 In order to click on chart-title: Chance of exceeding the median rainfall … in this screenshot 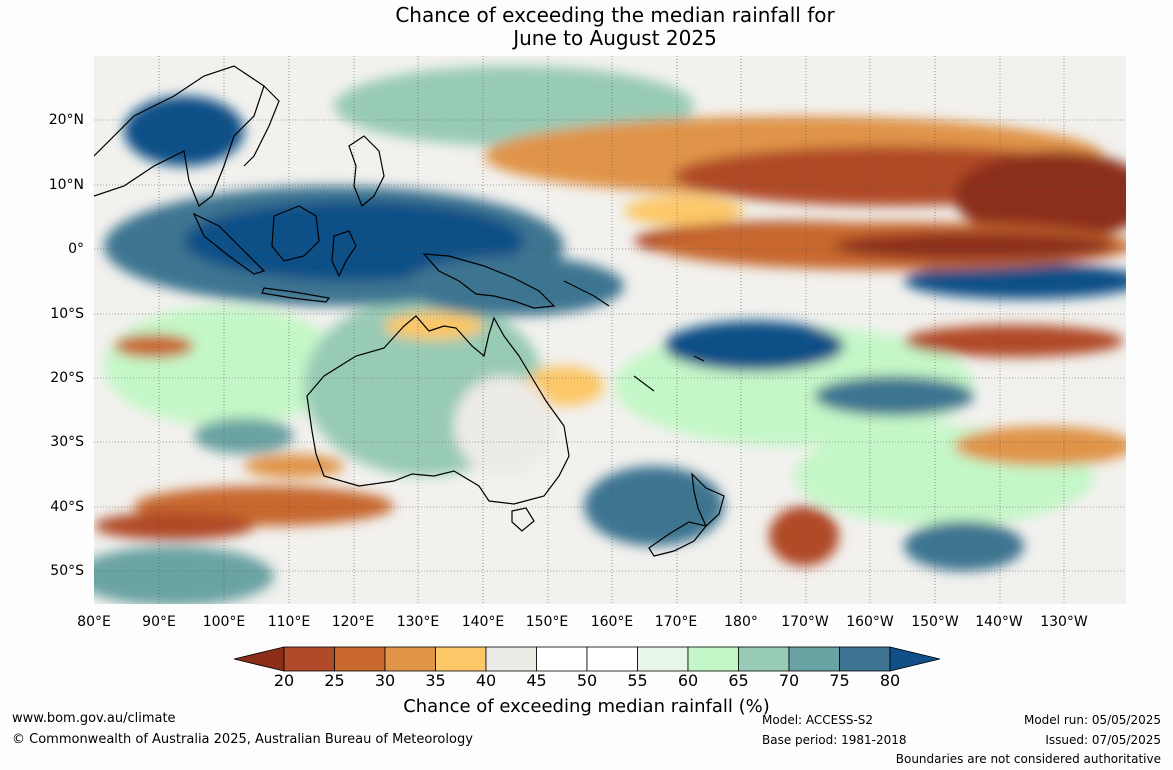, I will do `click(586, 27)`.